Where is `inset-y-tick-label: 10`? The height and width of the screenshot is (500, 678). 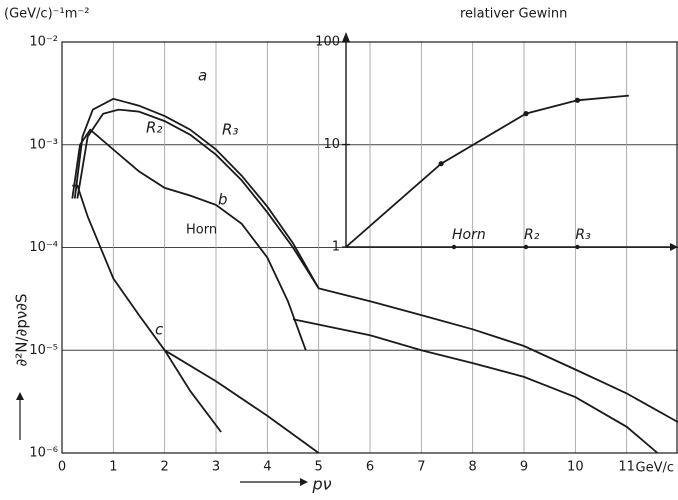
inset-y-tick-label: 10 is located at coordinates (331, 144).